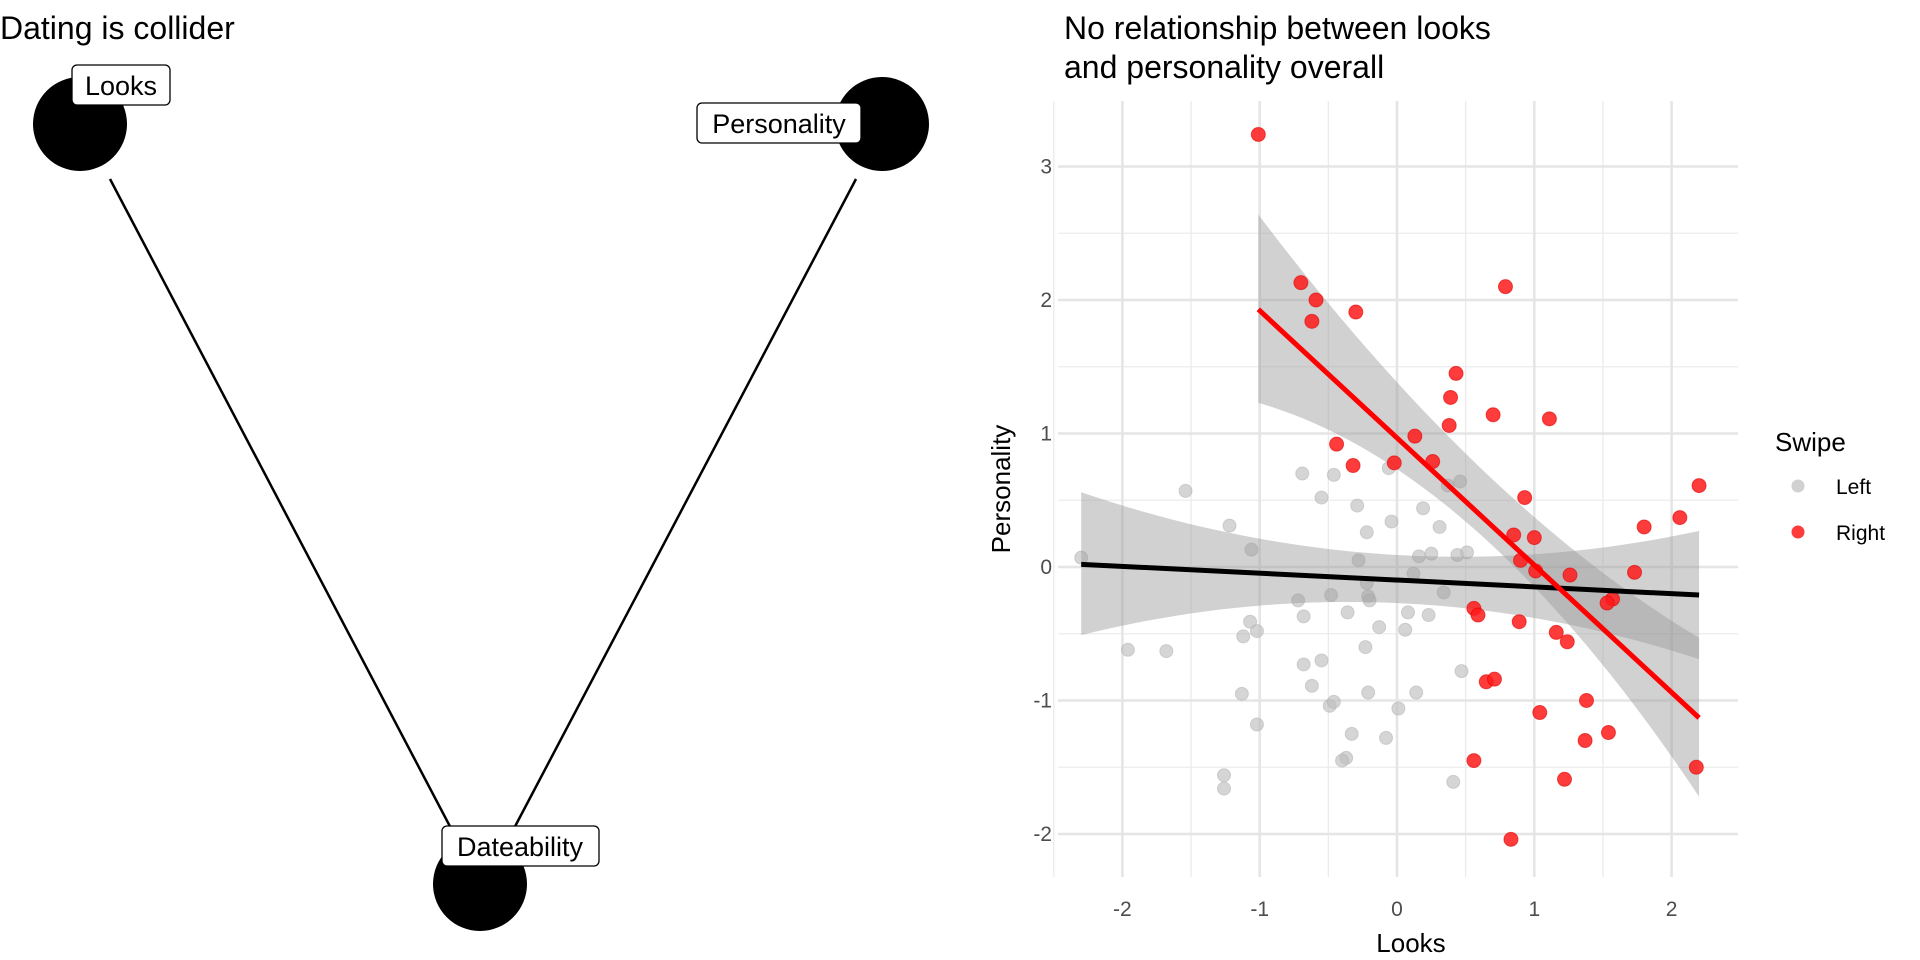 The width and height of the screenshot is (1920, 960). What do you see at coordinates (1390, 579) in the screenshot?
I see `fit-line-left` at bounding box center [1390, 579].